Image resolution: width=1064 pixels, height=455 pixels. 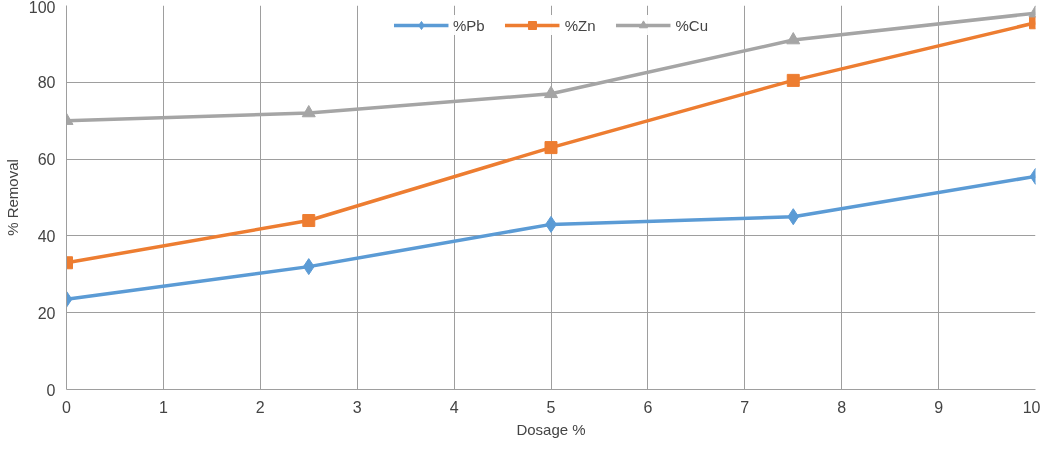 What do you see at coordinates (42, 8) in the screenshot?
I see `y-tick-label: 100` at bounding box center [42, 8].